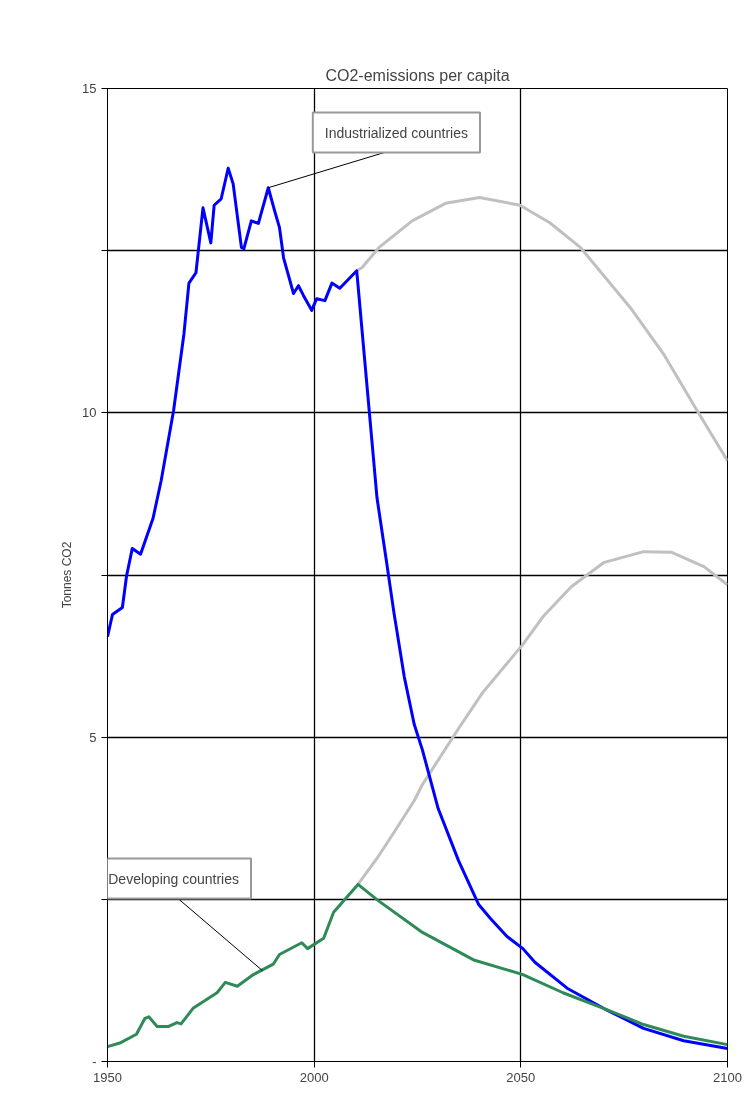  What do you see at coordinates (314, 1077) in the screenshot?
I see `x-tick-label: 2000` at bounding box center [314, 1077].